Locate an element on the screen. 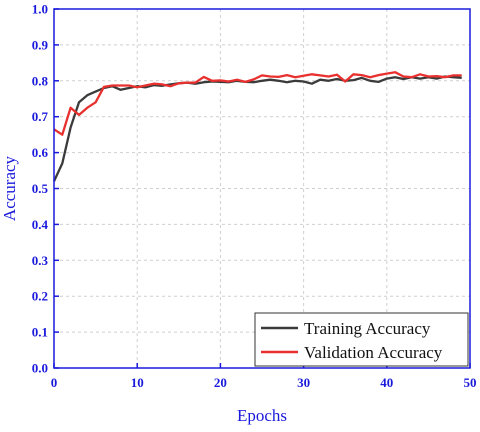 The height and width of the screenshot is (432, 480). x-tick-label: 10 is located at coordinates (137, 382).